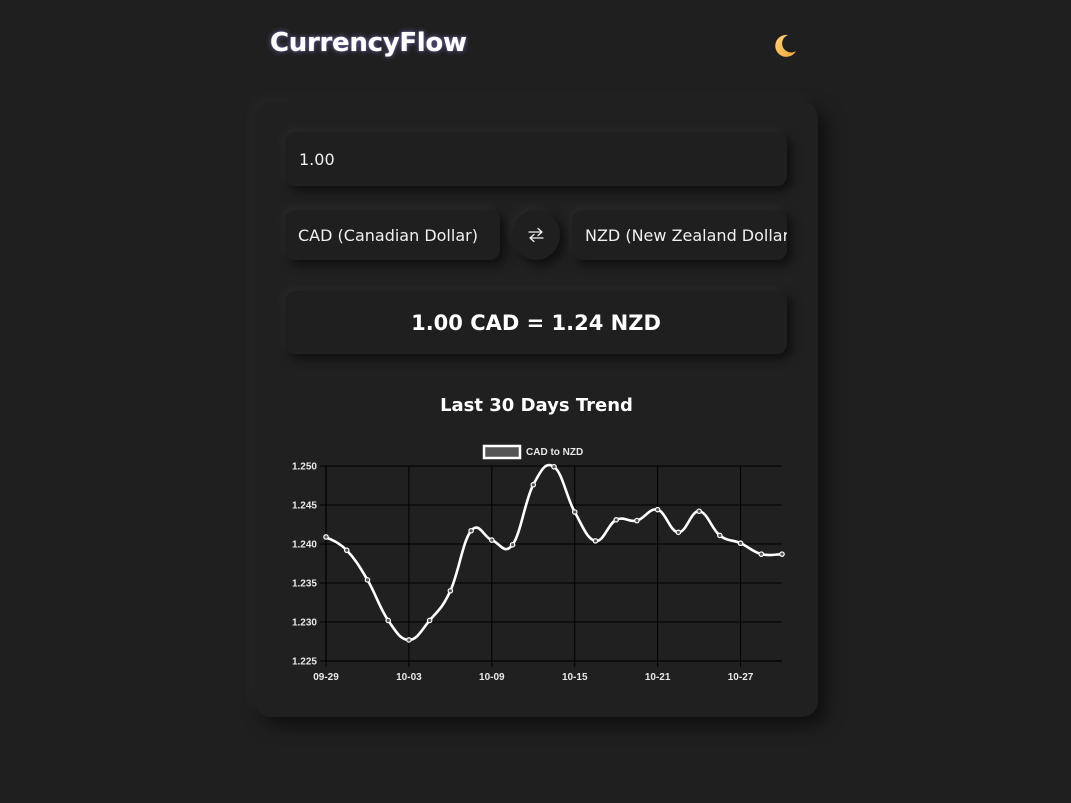  I want to click on x-tick-label: 10-03, so click(409, 677).